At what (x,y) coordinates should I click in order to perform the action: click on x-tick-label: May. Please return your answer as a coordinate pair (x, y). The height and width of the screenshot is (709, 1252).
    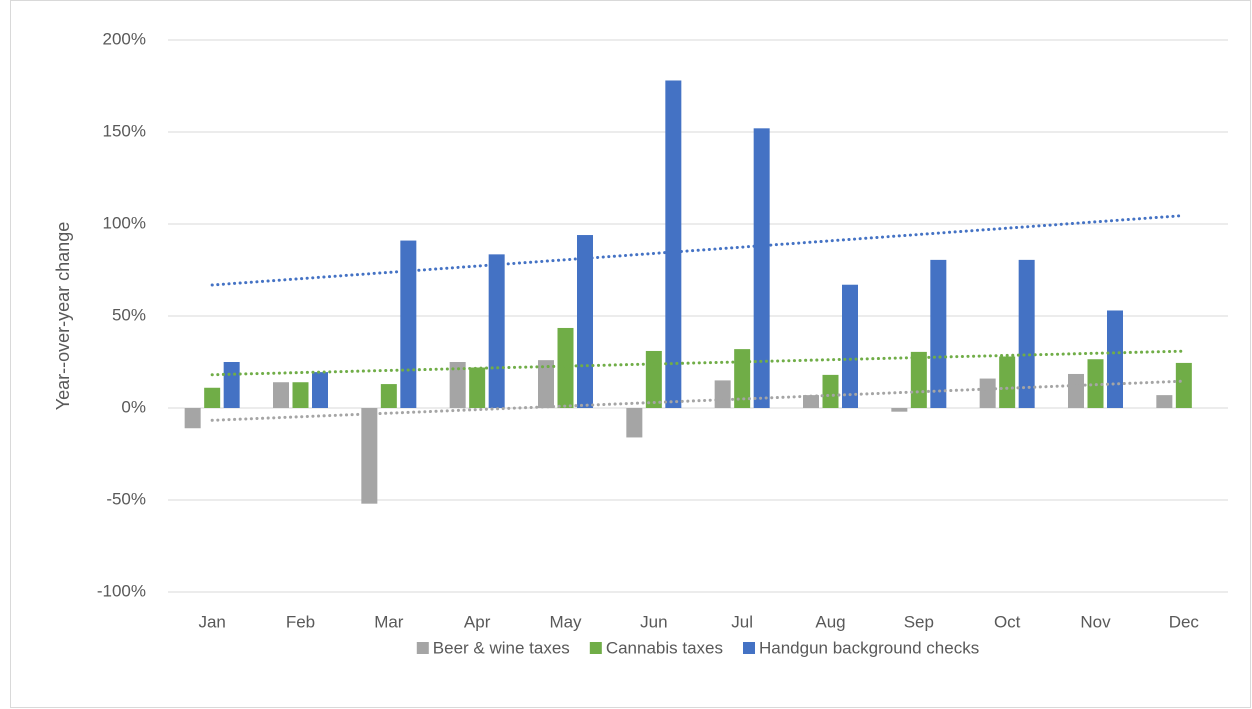
    Looking at the image, I should click on (565, 621).